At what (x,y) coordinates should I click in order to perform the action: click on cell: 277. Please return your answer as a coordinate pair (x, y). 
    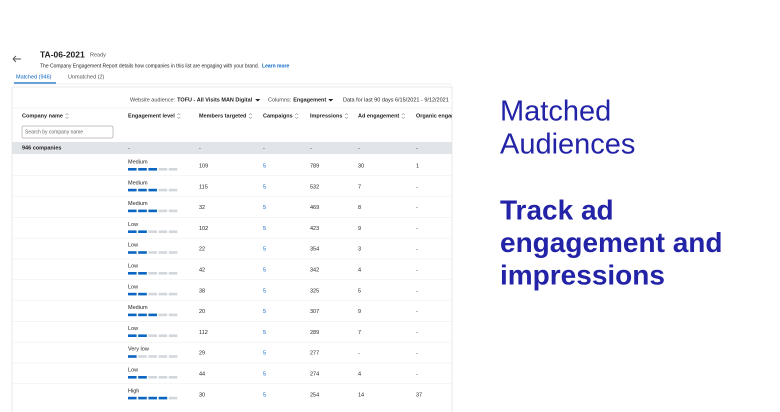
    Looking at the image, I should click on (314, 354).